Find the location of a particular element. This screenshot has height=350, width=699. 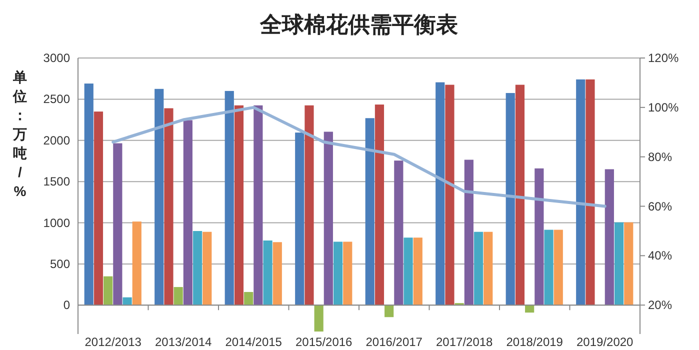

x-tick-label: 2017/2018 is located at coordinates (465, 342).